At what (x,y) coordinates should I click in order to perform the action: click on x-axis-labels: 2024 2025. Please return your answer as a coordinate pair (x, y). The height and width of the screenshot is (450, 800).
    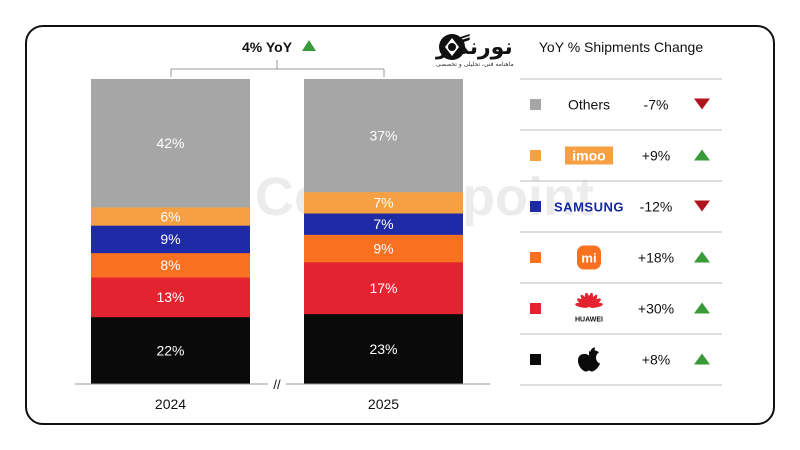
    Looking at the image, I should click on (277, 404).